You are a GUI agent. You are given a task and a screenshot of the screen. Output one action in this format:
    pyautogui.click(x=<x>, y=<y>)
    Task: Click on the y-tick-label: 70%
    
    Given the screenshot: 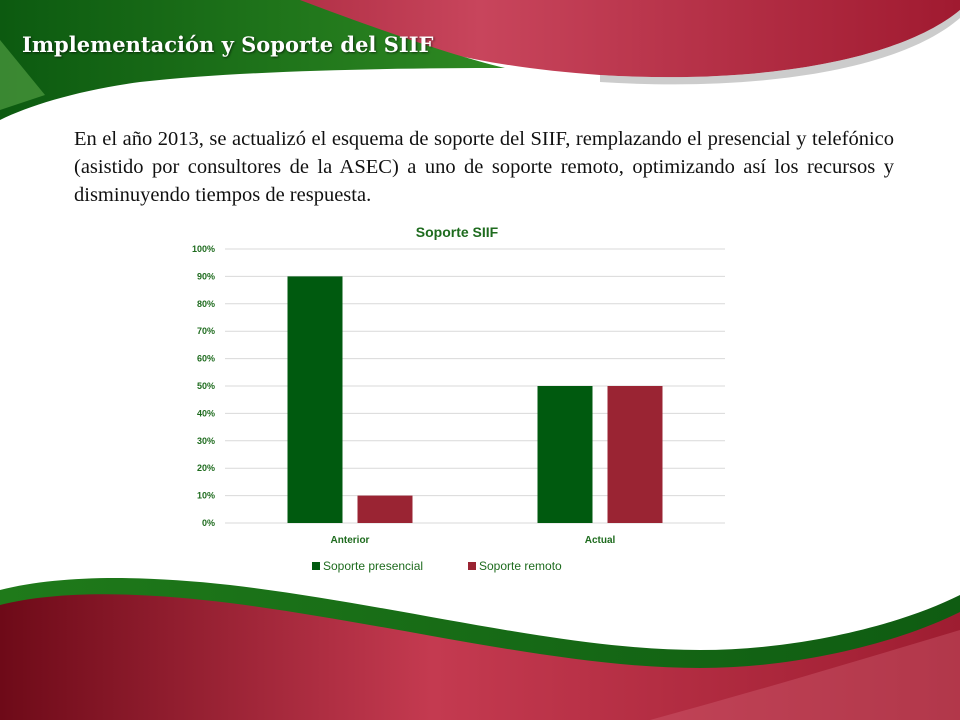 What is the action you would take?
    pyautogui.click(x=206, y=331)
    